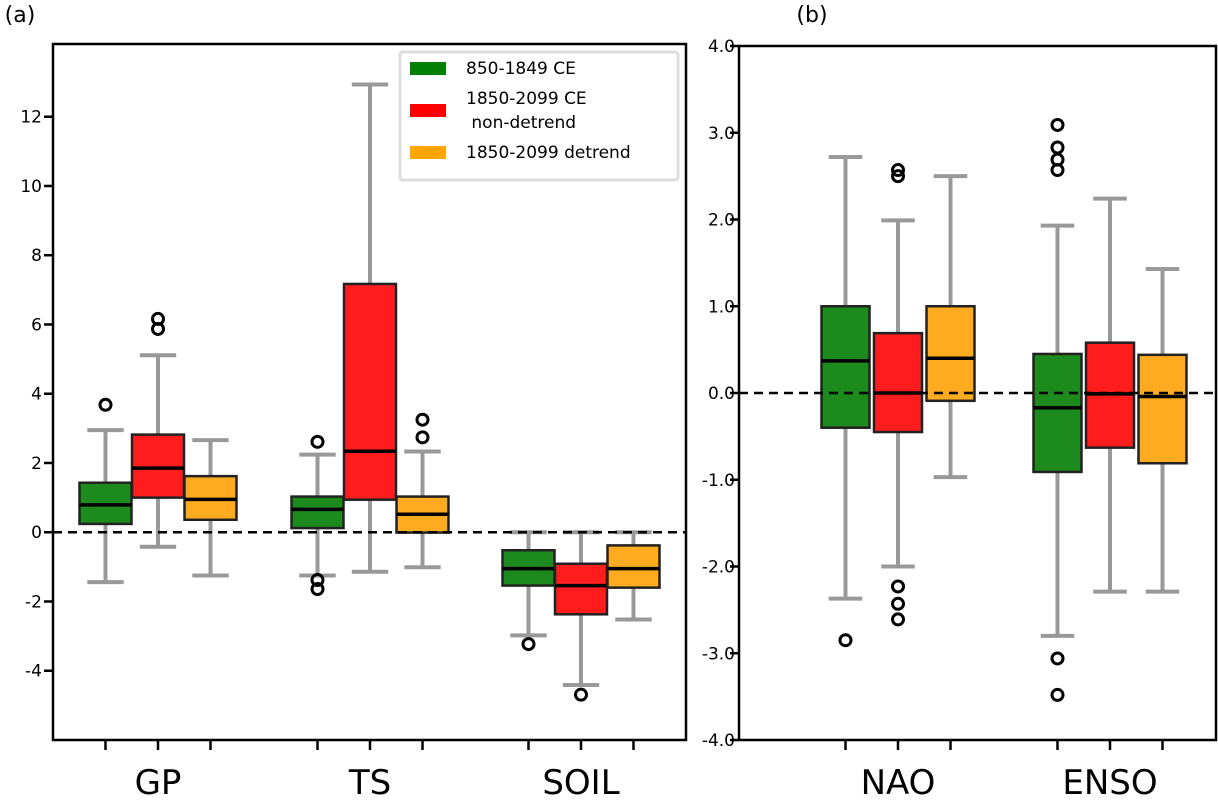 The image size is (1218, 800). I want to click on panel-label: (b), so click(811, 15).